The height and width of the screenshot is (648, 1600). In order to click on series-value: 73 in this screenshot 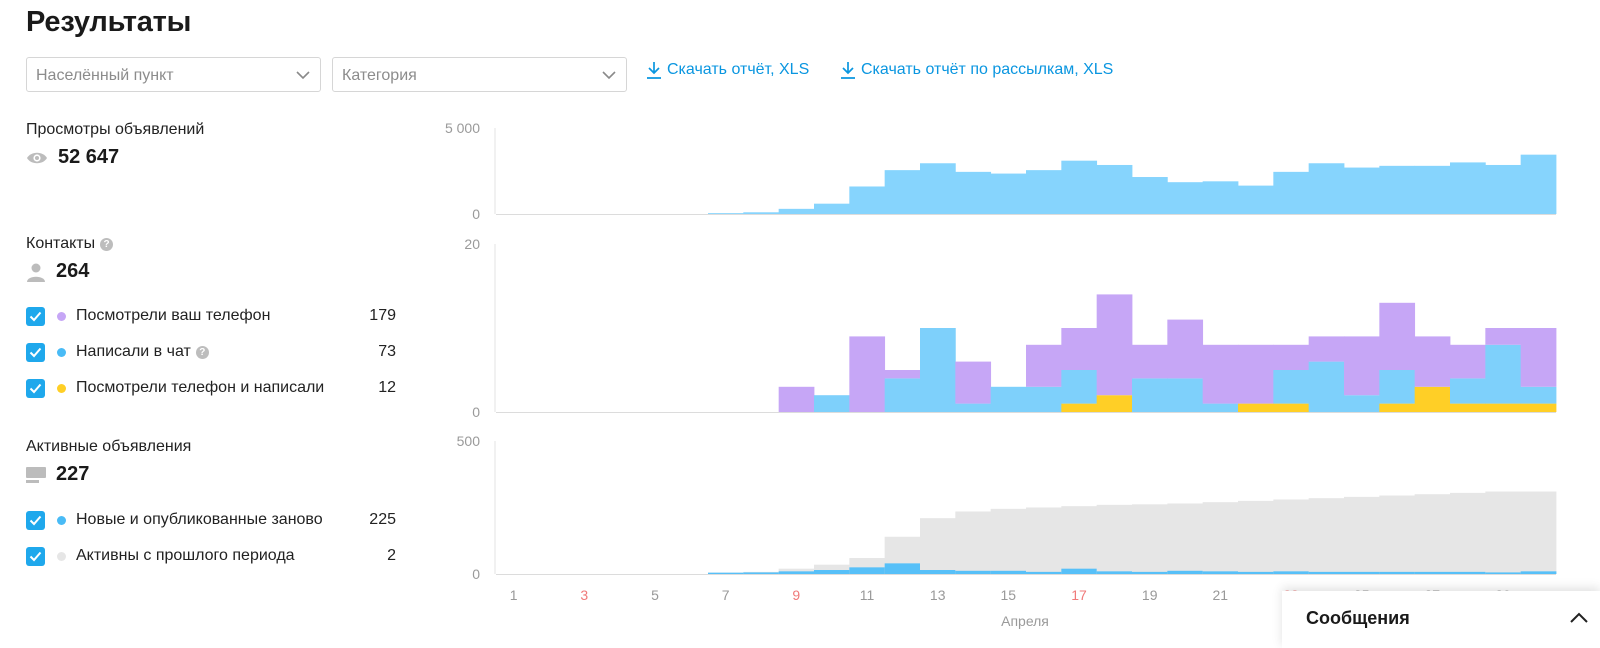, I will do `click(387, 351)`.